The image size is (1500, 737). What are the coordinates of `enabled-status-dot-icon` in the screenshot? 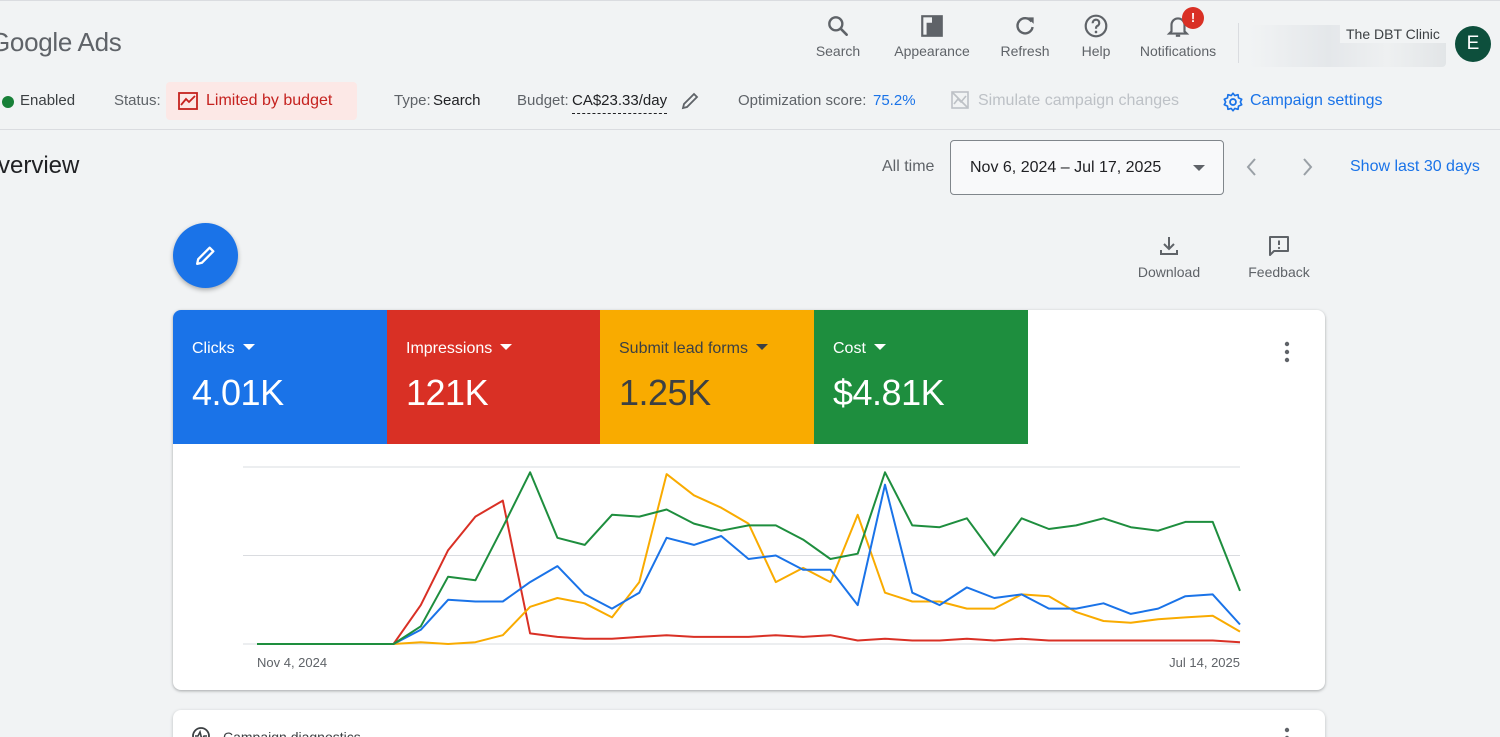 It's located at (8, 102).